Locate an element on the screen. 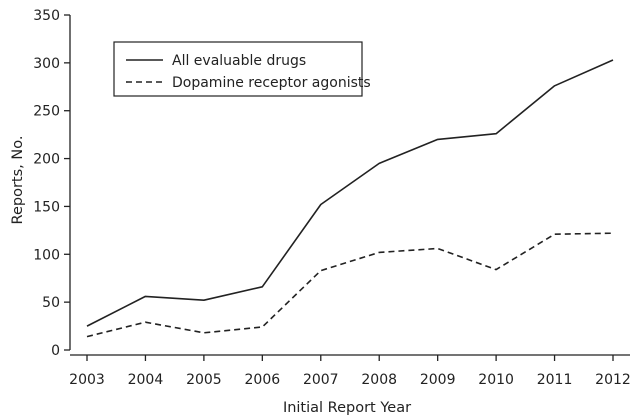  x-axis-title: Initial Report Year is located at coordinates (347, 408).